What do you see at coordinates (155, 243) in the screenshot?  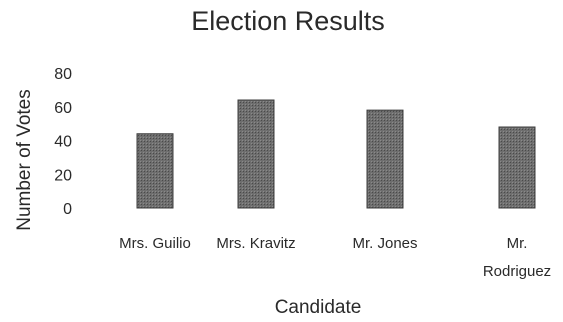 I see `x-tick-label: Mrs. Guilio` at bounding box center [155, 243].